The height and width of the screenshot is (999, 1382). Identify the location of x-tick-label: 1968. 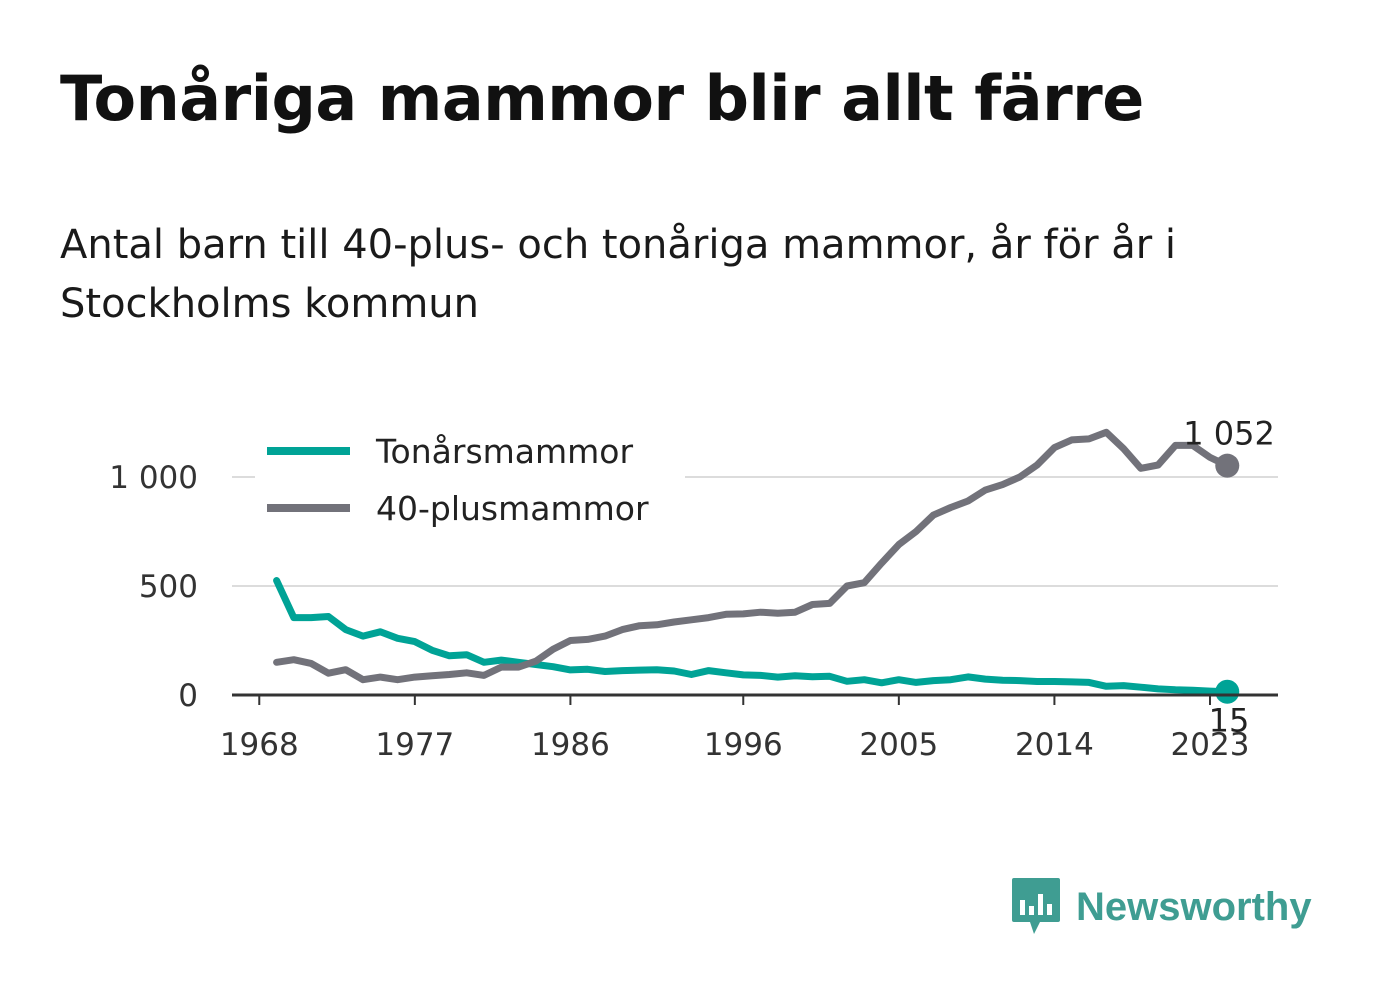
(259, 745).